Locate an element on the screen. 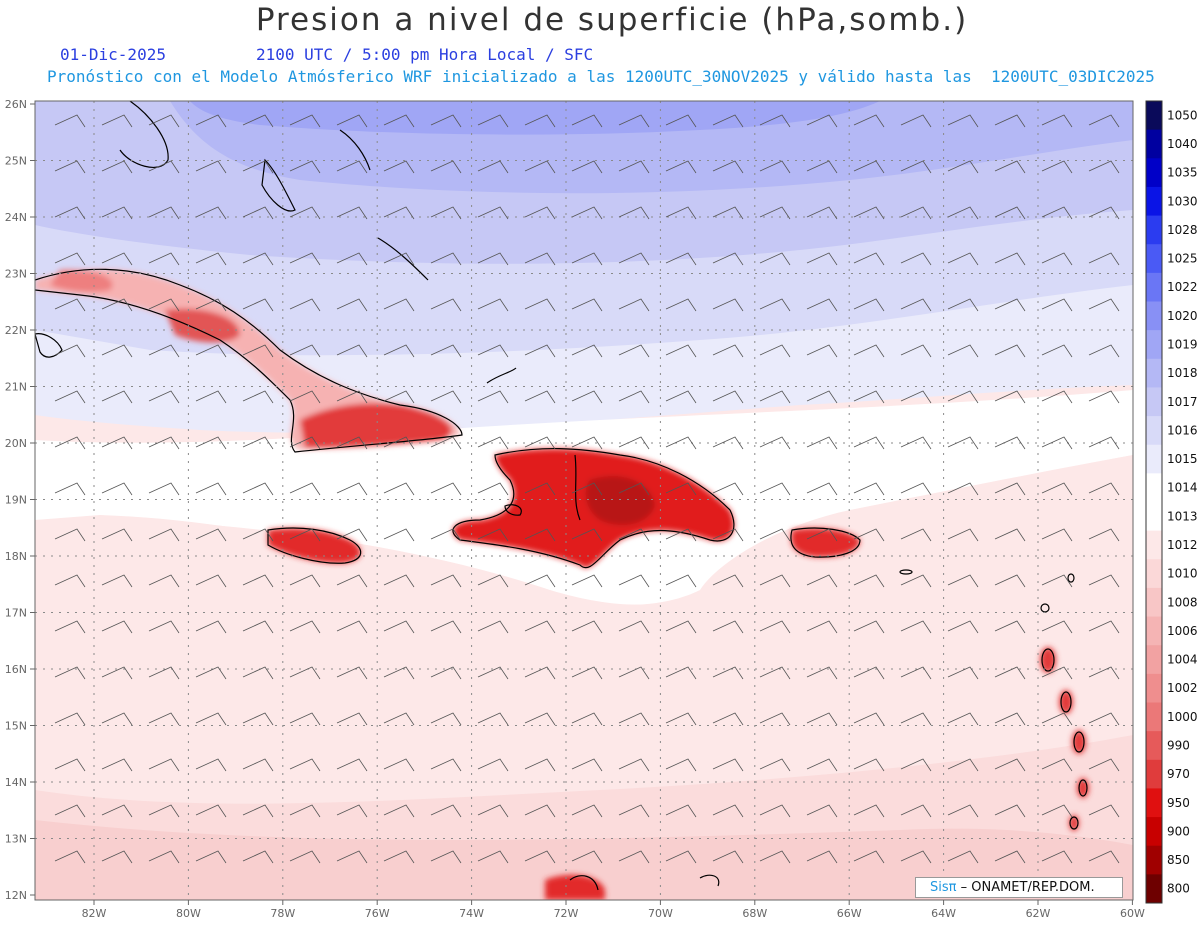 The width and height of the screenshot is (1200, 927). colorbar-label: 990 is located at coordinates (1178, 745).